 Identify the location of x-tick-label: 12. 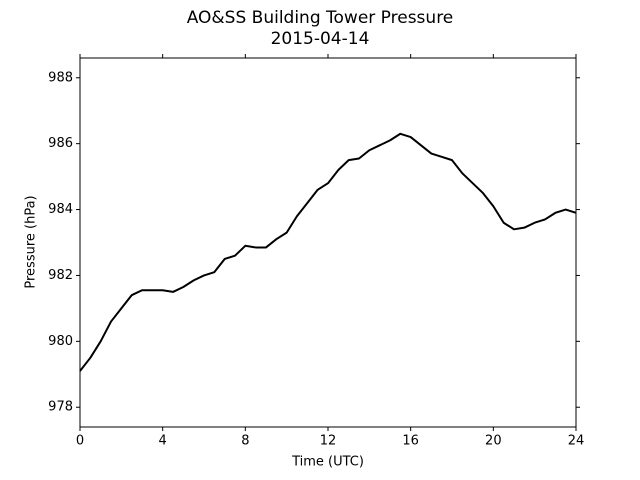
(328, 441).